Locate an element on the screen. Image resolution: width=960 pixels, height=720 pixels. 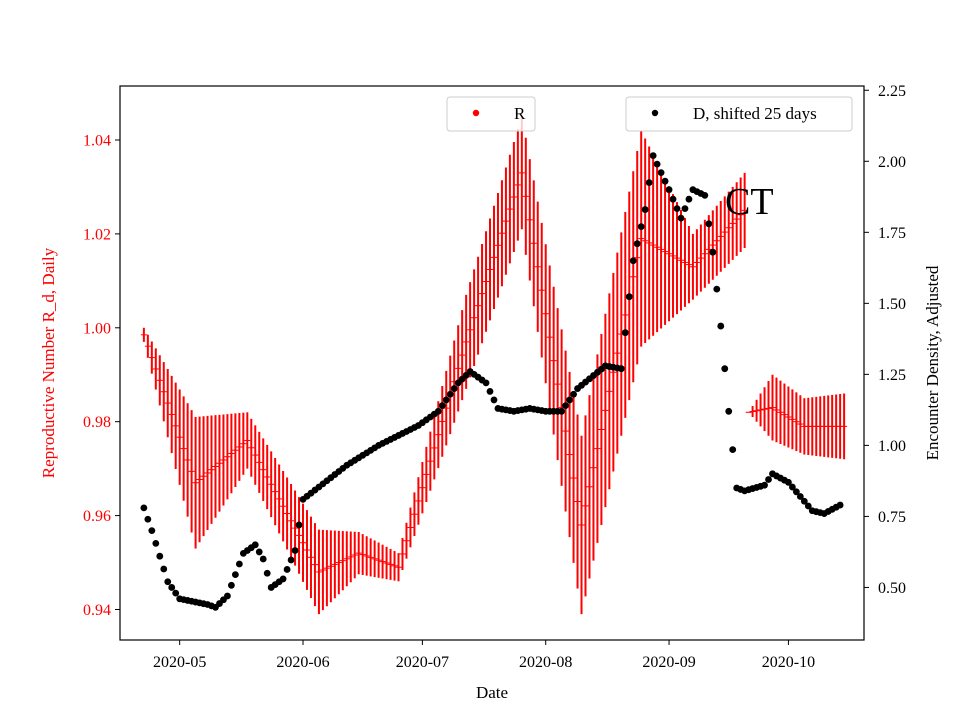
x-tick-label: 2020-10 is located at coordinates (788, 662).